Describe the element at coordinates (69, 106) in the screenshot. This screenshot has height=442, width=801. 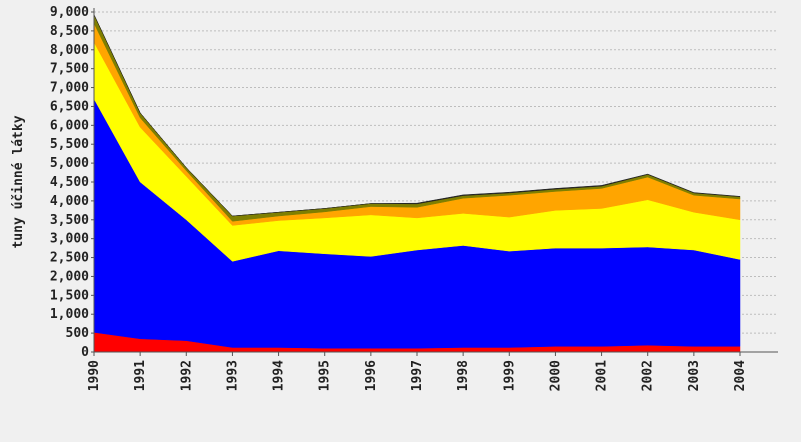
I see `y-tick-label-13: 6,500` at that location.